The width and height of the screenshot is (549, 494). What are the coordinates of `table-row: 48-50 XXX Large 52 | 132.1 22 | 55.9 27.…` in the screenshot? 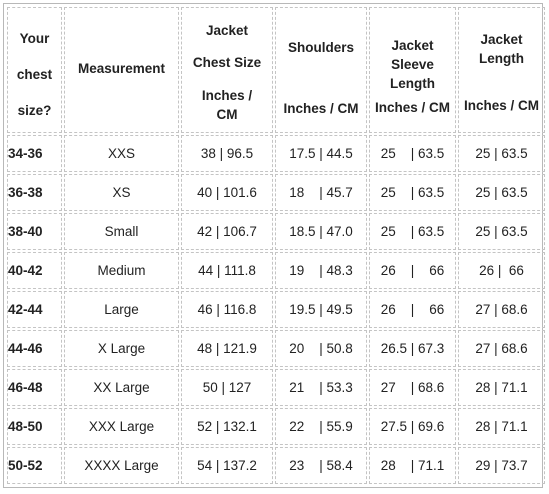 It's located at (276, 426).